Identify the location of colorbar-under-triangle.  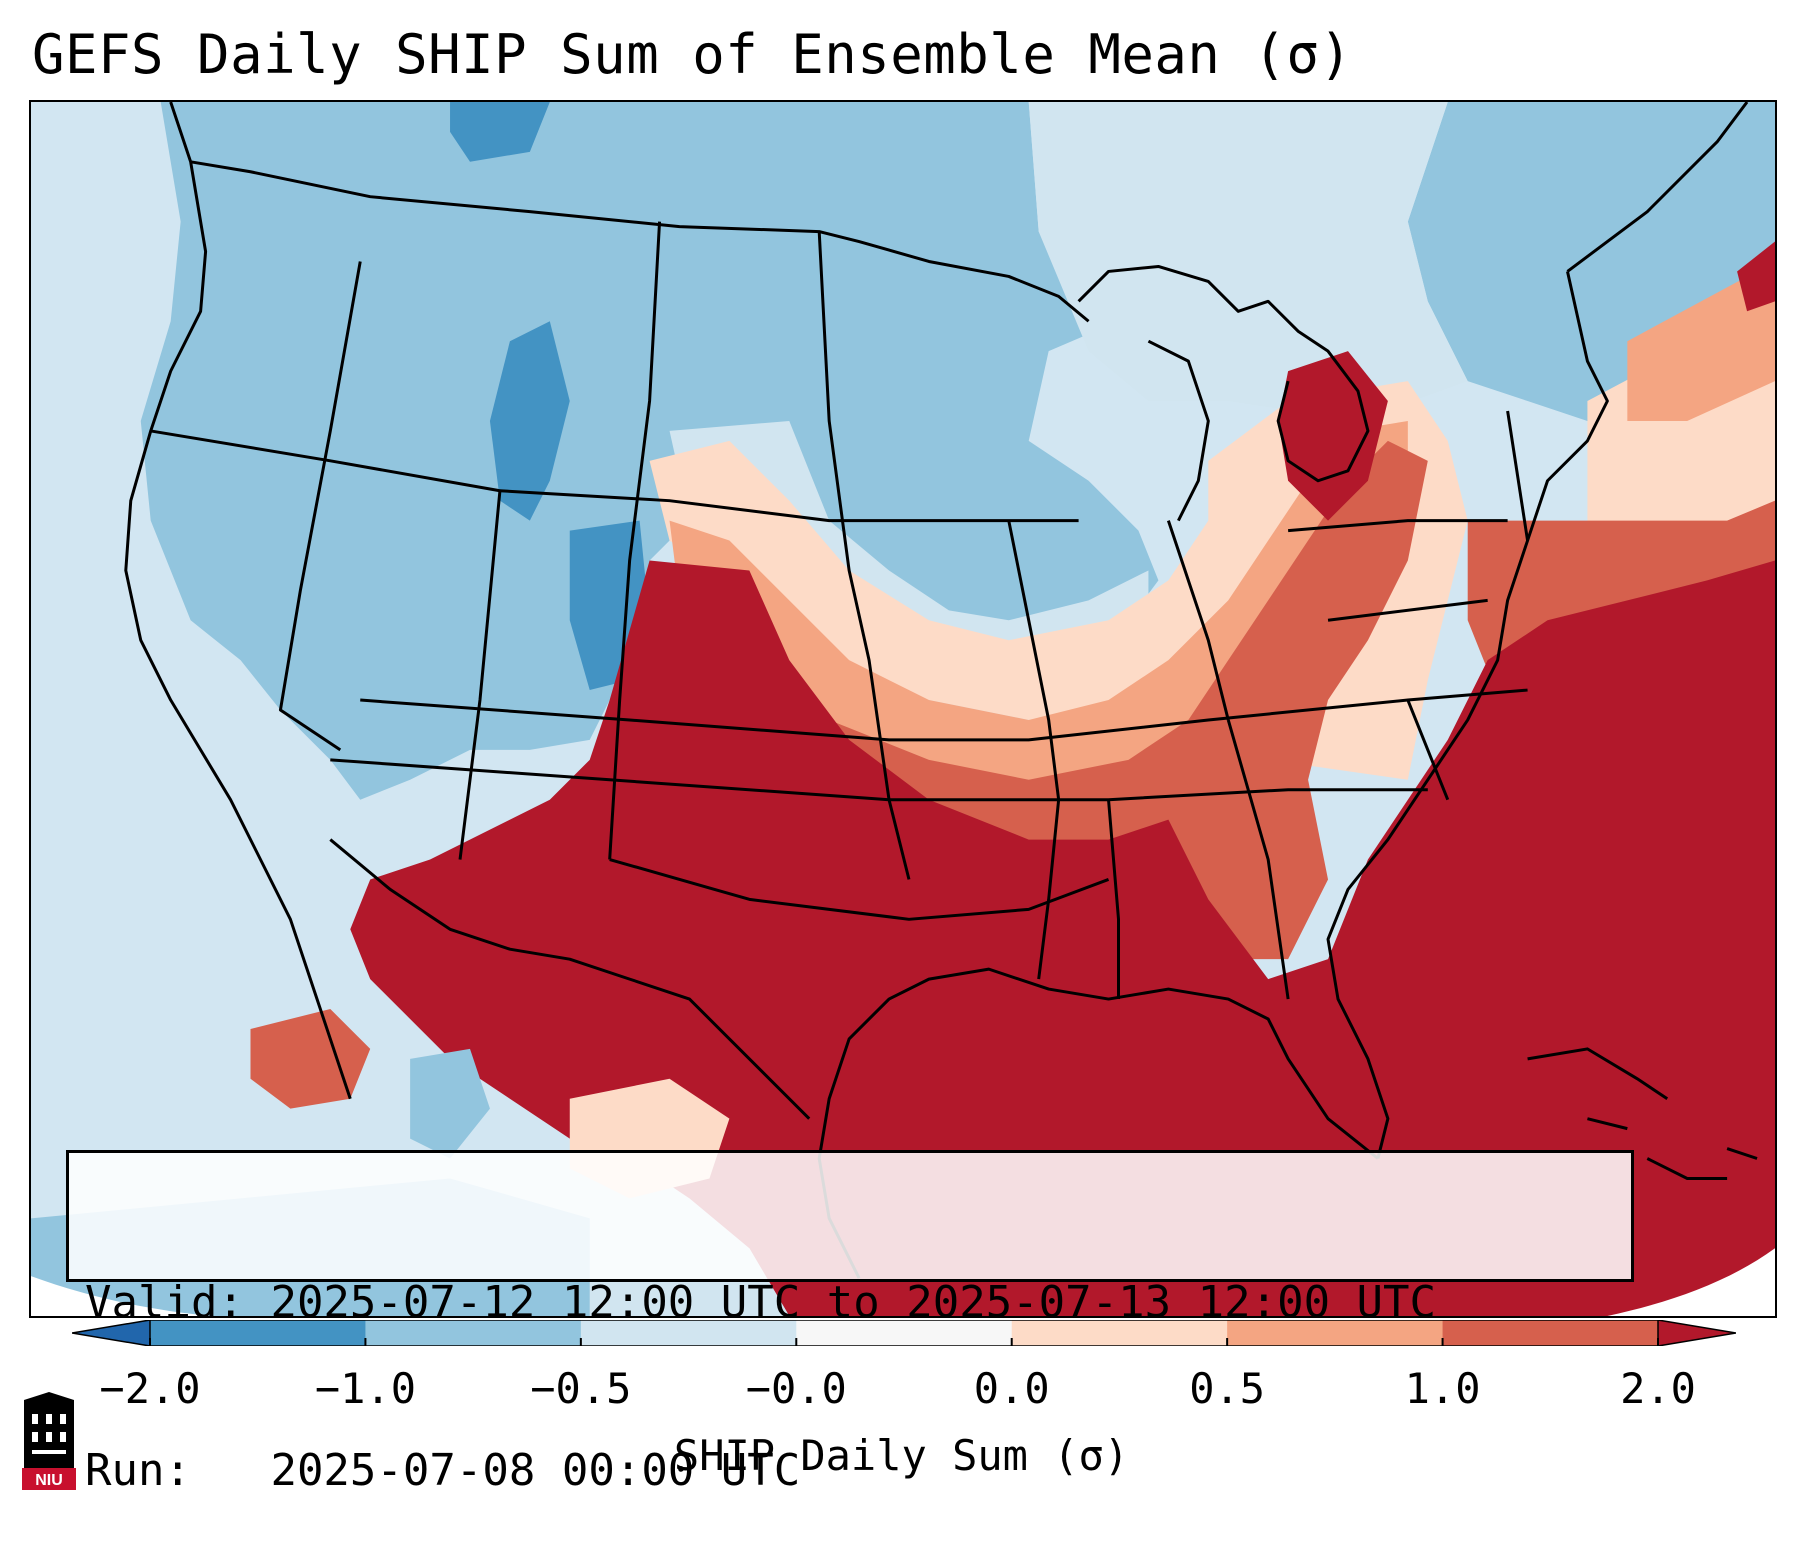
(111, 1333).